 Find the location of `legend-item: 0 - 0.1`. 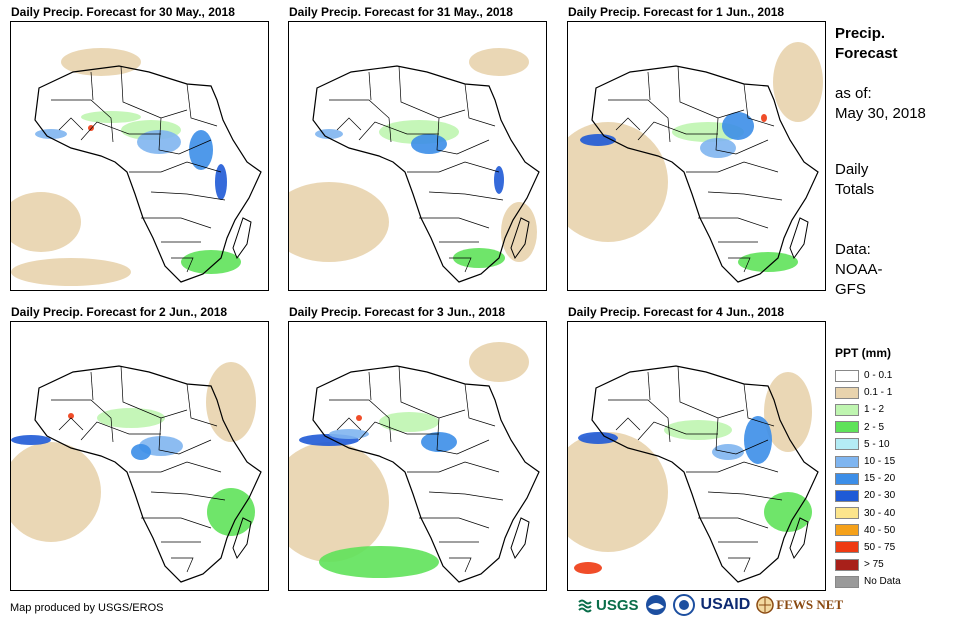

legend-item: 0 - 0.1 is located at coordinates (868, 375).